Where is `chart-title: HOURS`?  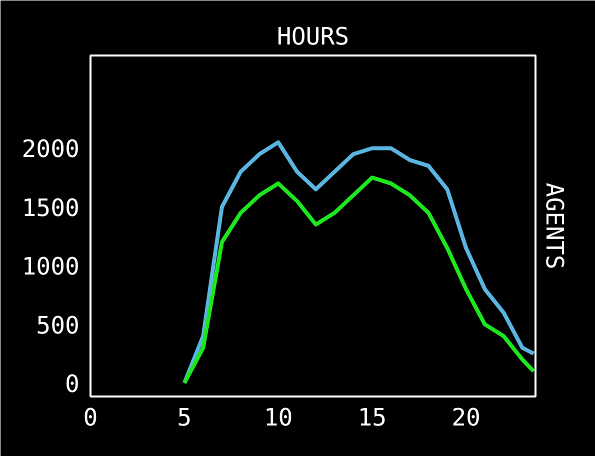
chart-title: HOURS is located at coordinates (313, 36).